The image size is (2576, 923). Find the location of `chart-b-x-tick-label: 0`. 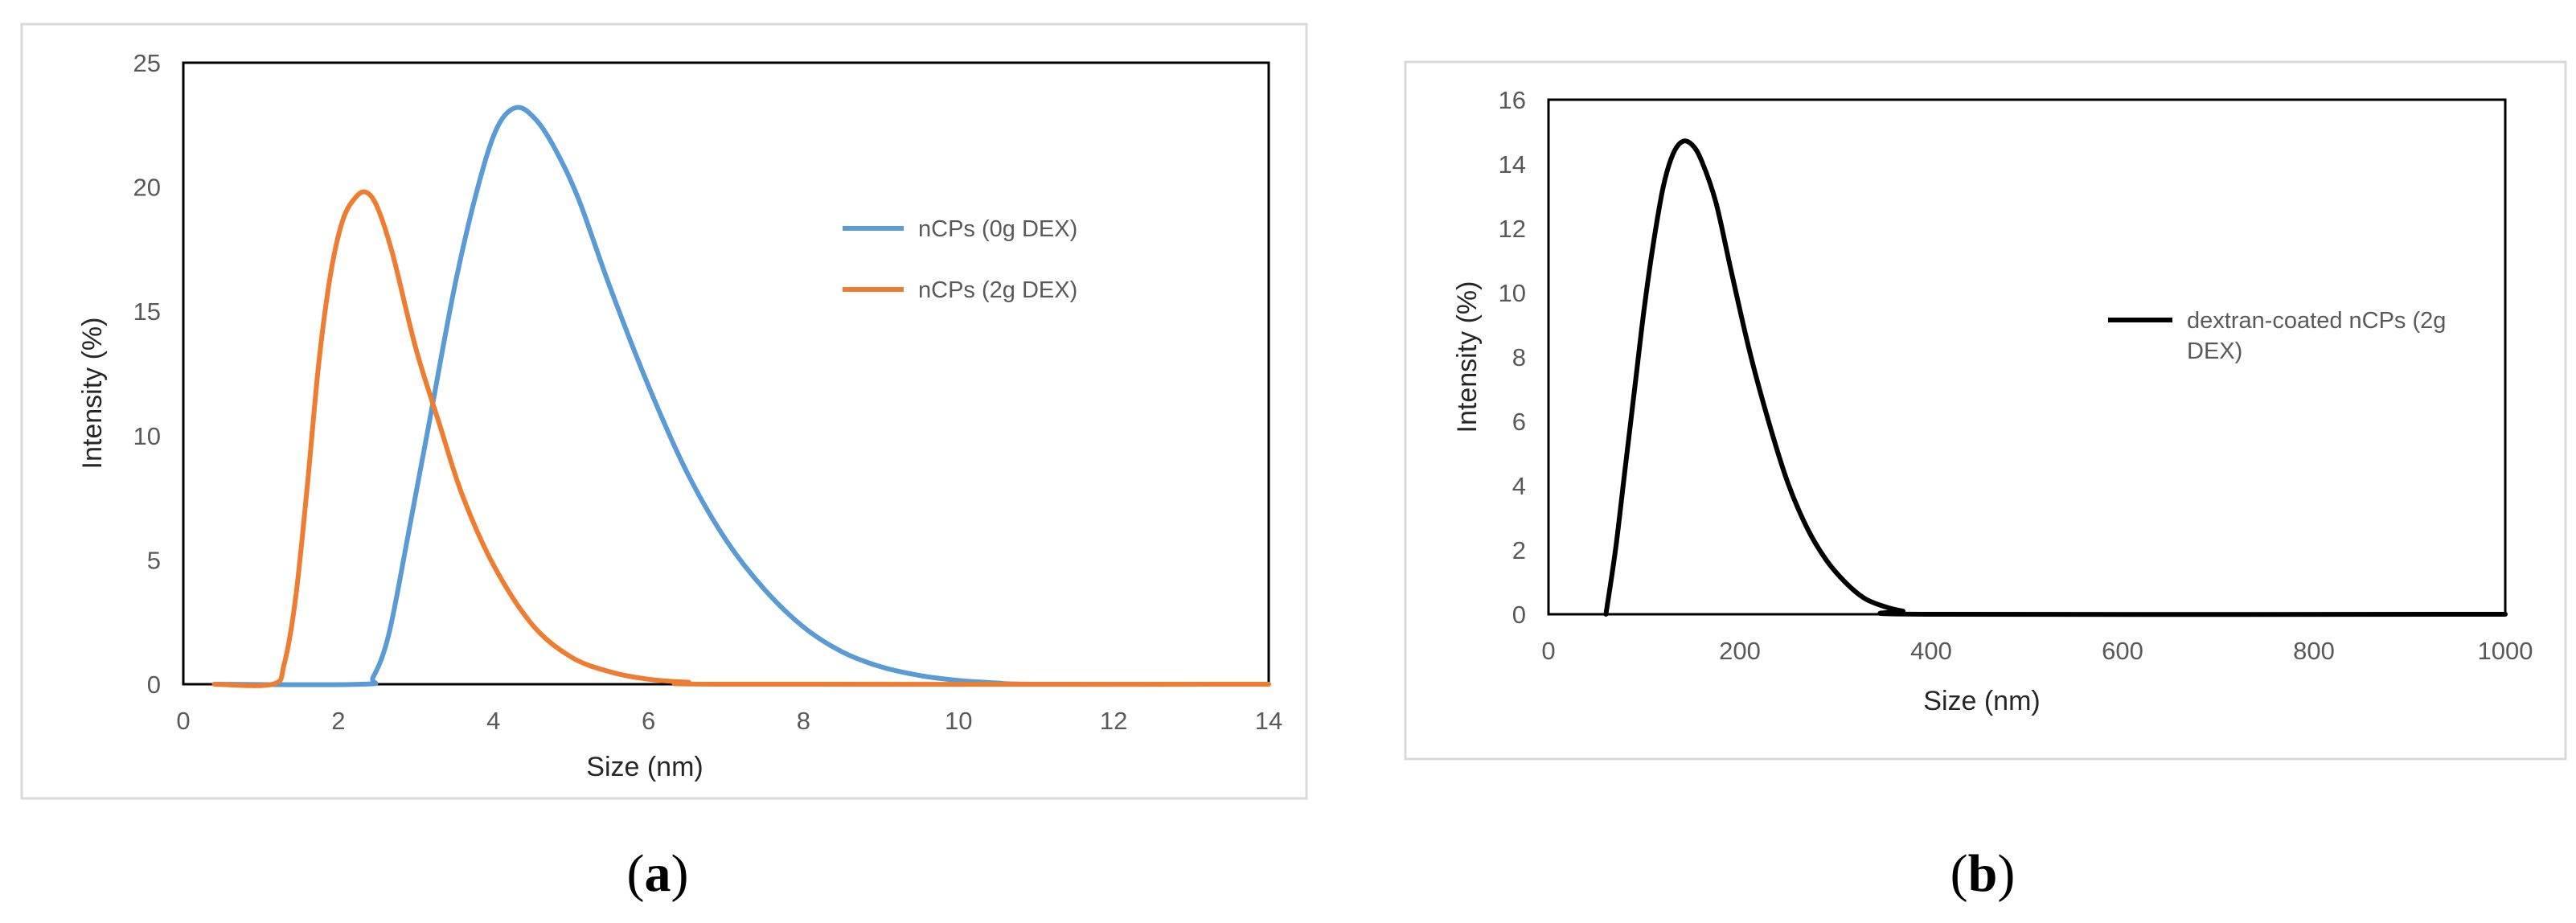

chart-b-x-tick-label: 0 is located at coordinates (1548, 651).